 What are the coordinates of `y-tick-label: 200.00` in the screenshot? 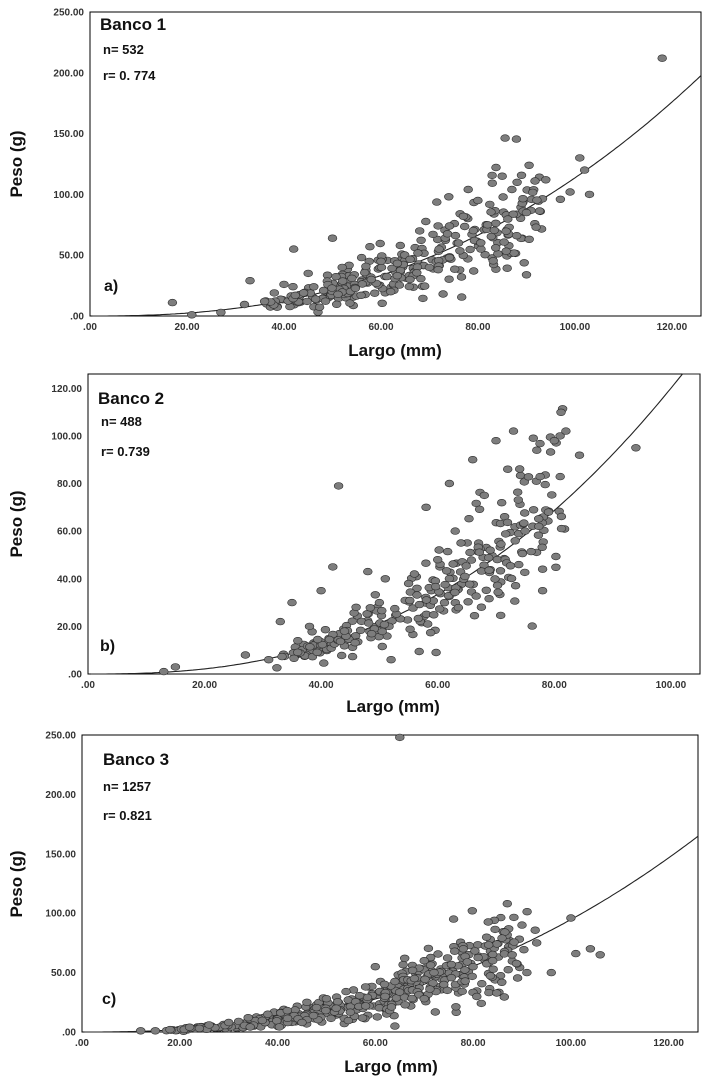 It's located at (68, 73).